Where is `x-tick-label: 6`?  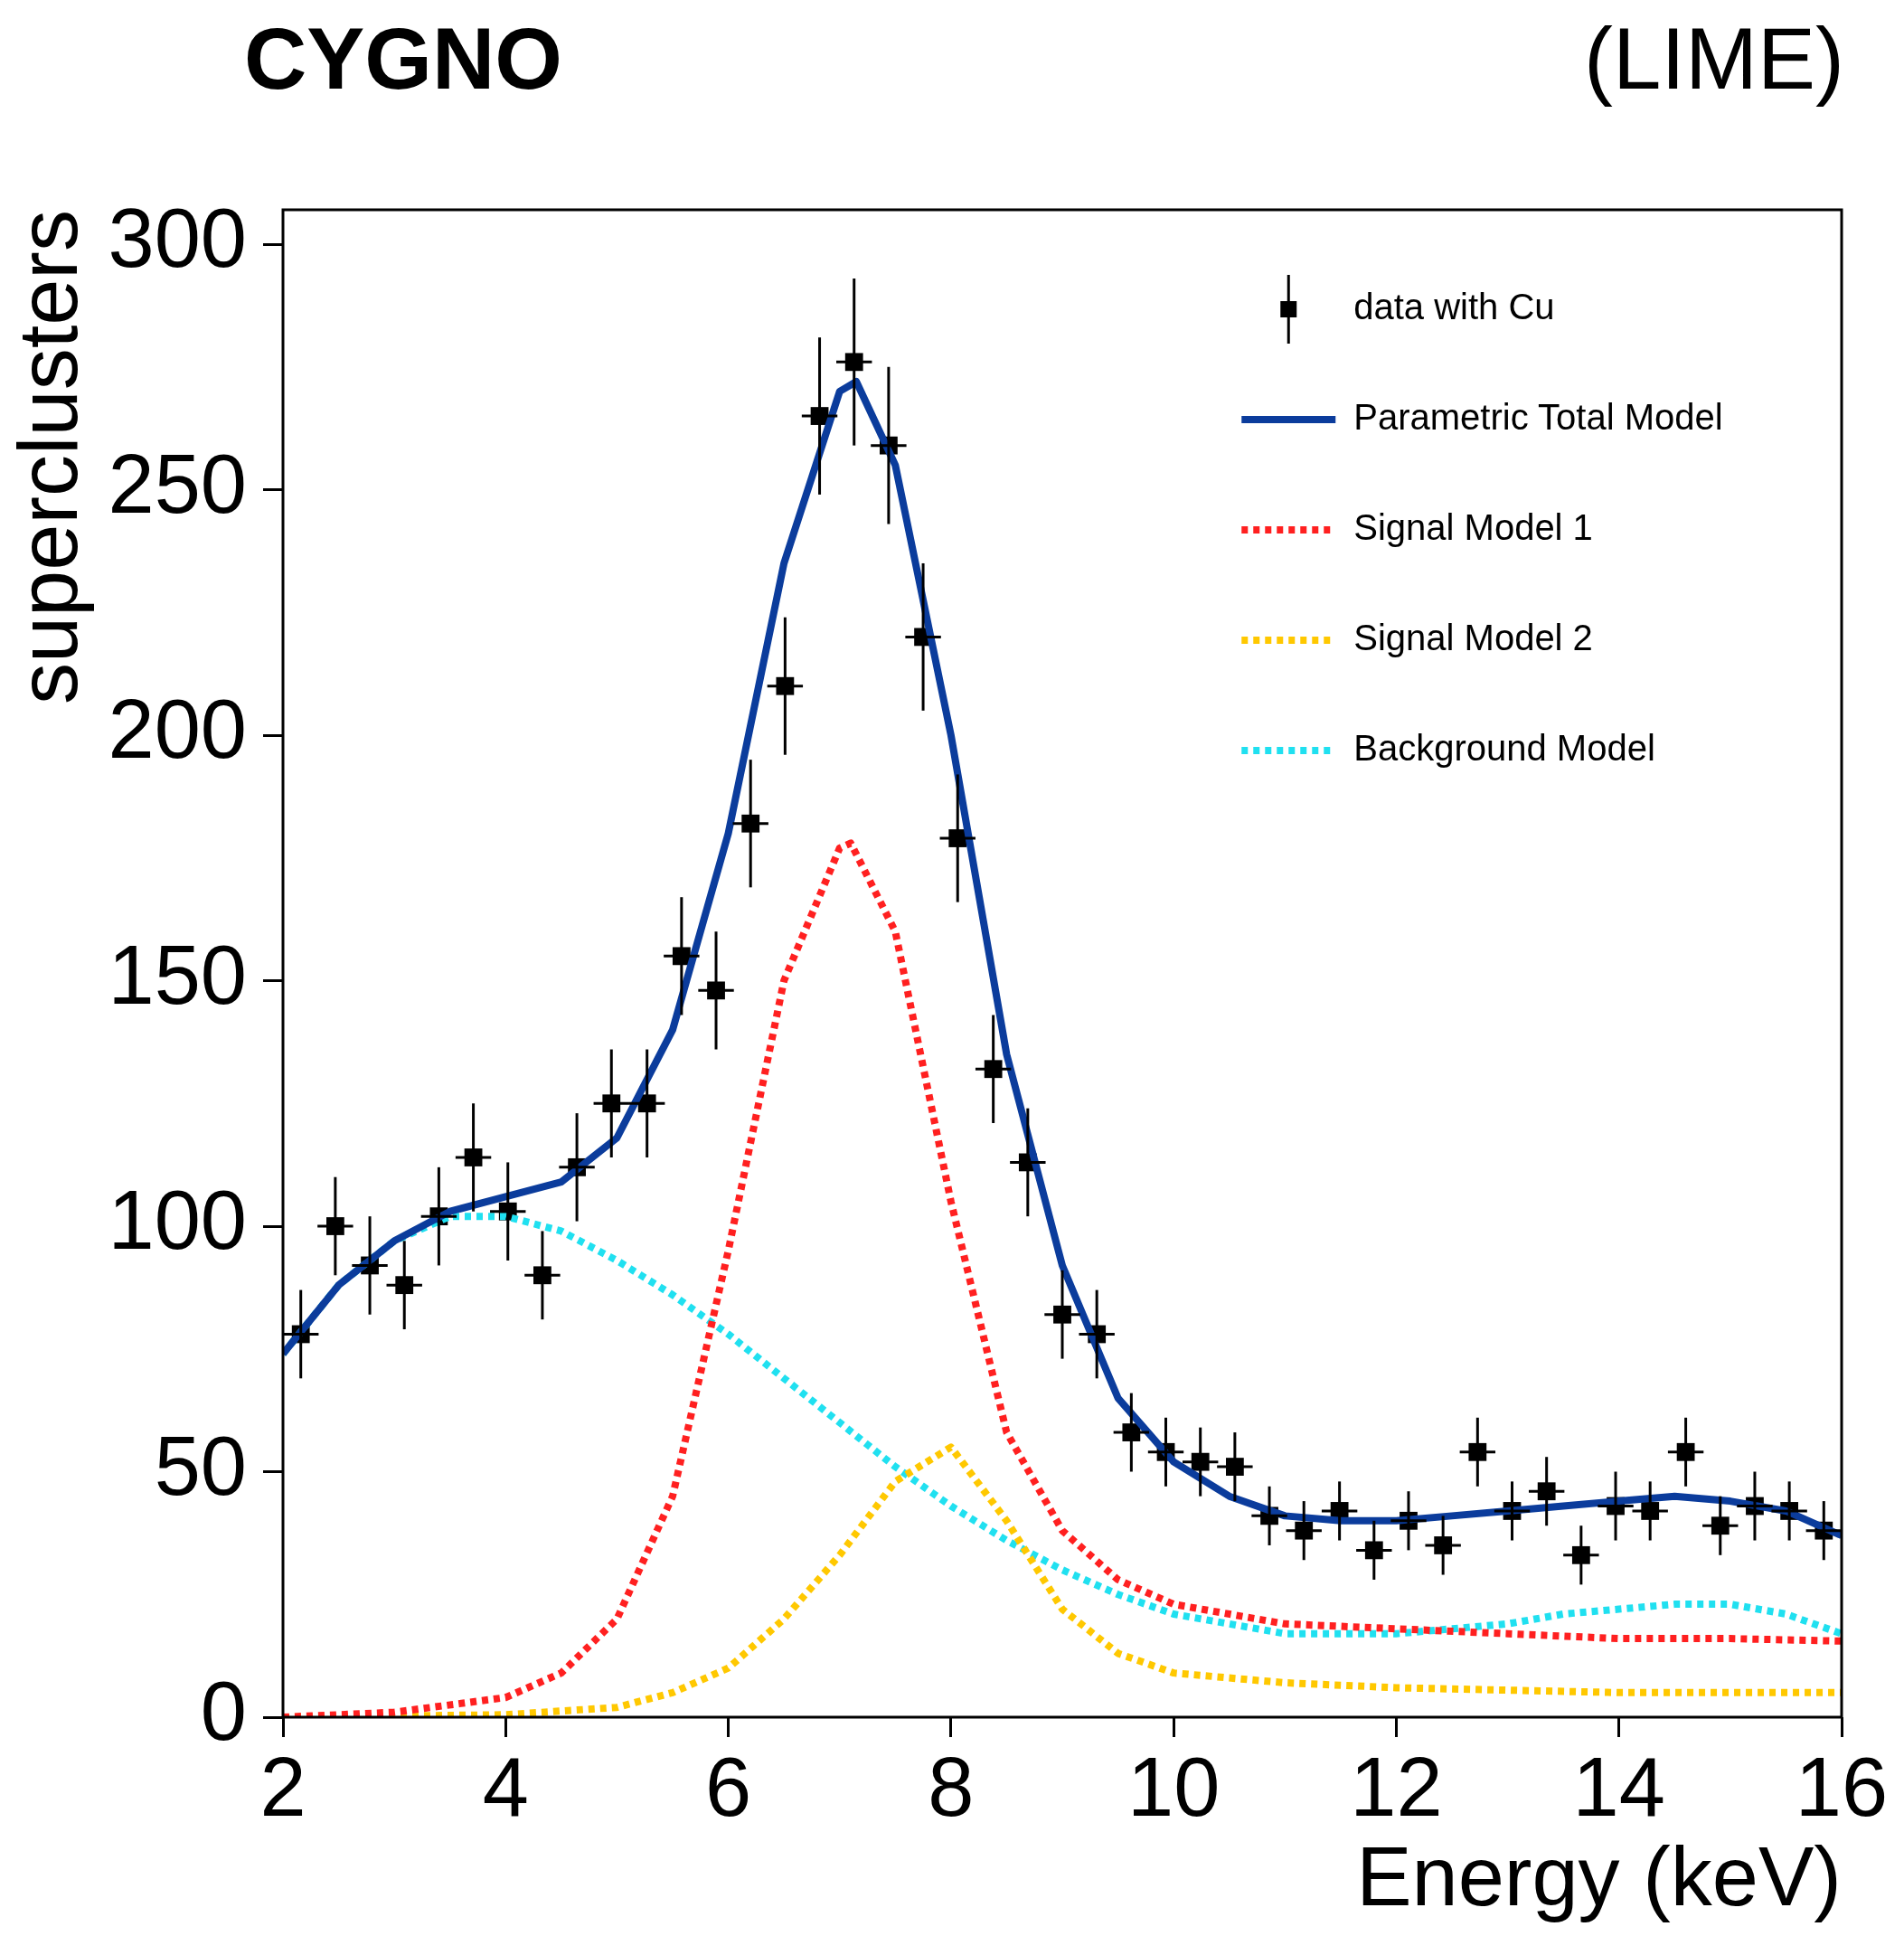 x-tick-label: 6 is located at coordinates (728, 1787).